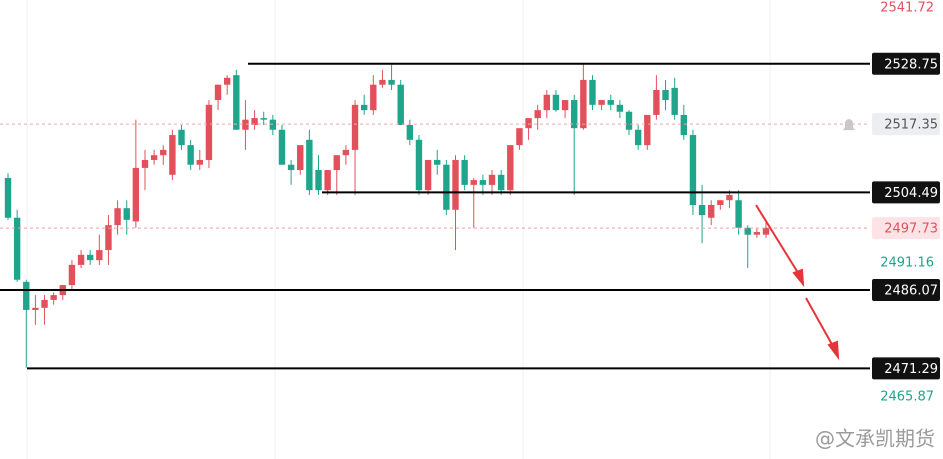 This screenshot has width=943, height=459. Describe the element at coordinates (911, 193) in the screenshot. I see `level-label: 2504.49` at that location.